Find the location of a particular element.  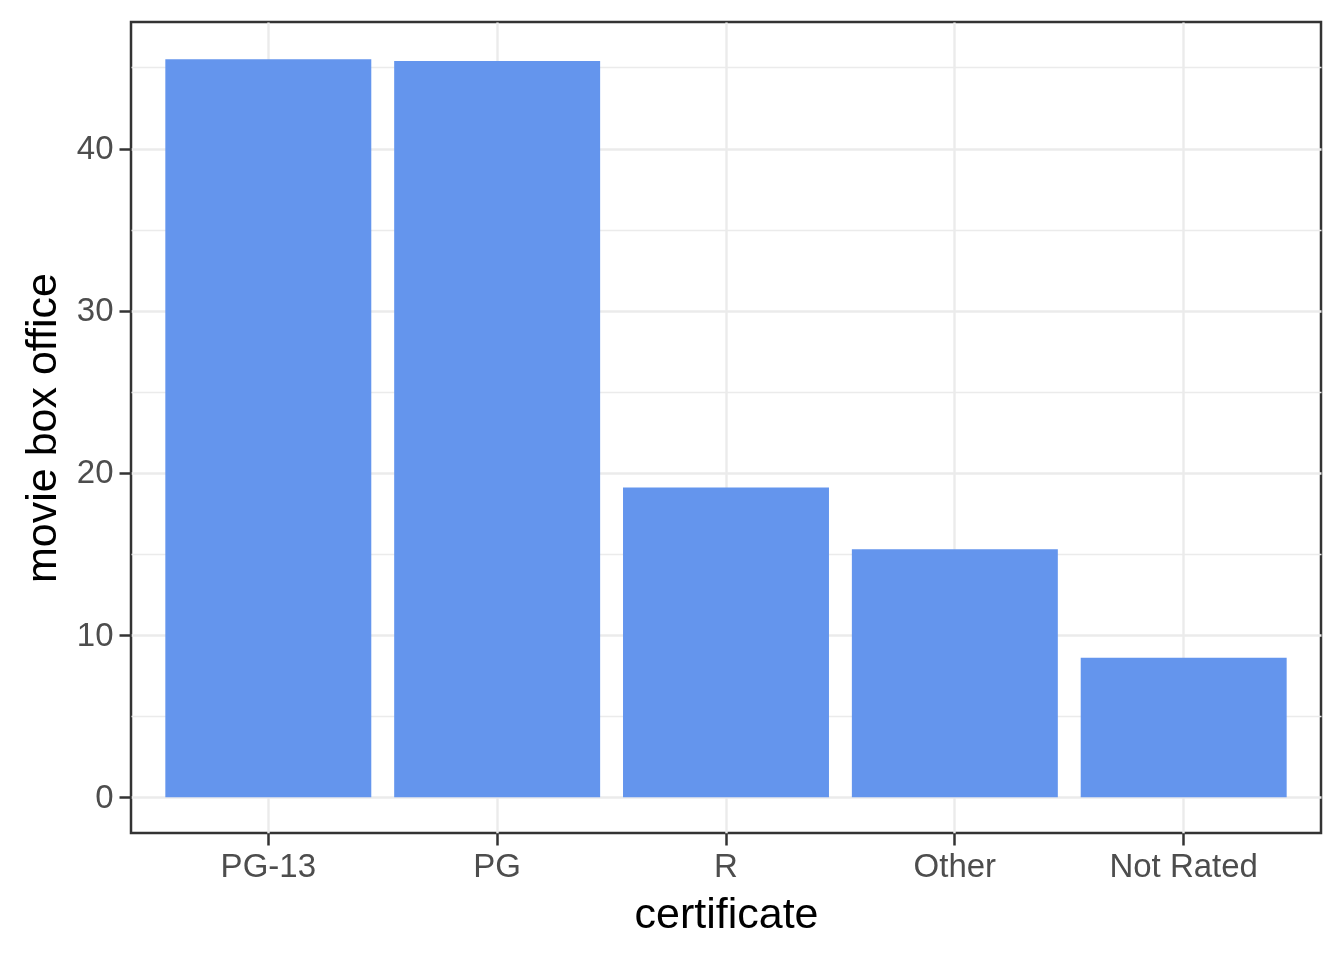

x-tick-label: R is located at coordinates (726, 865).